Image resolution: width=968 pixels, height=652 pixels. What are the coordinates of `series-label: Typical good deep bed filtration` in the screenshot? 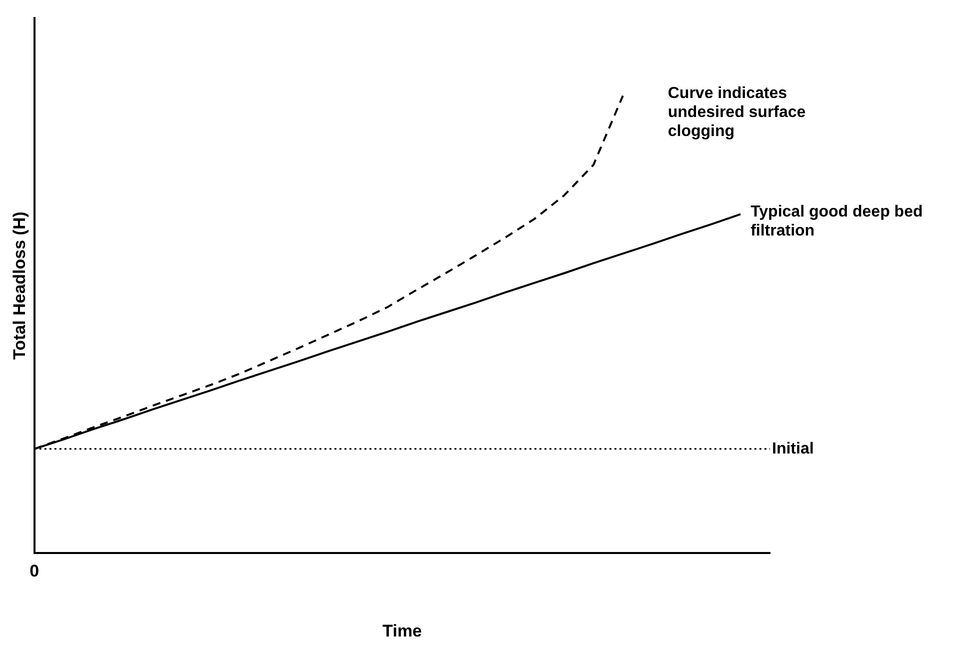 It's located at (836, 222).